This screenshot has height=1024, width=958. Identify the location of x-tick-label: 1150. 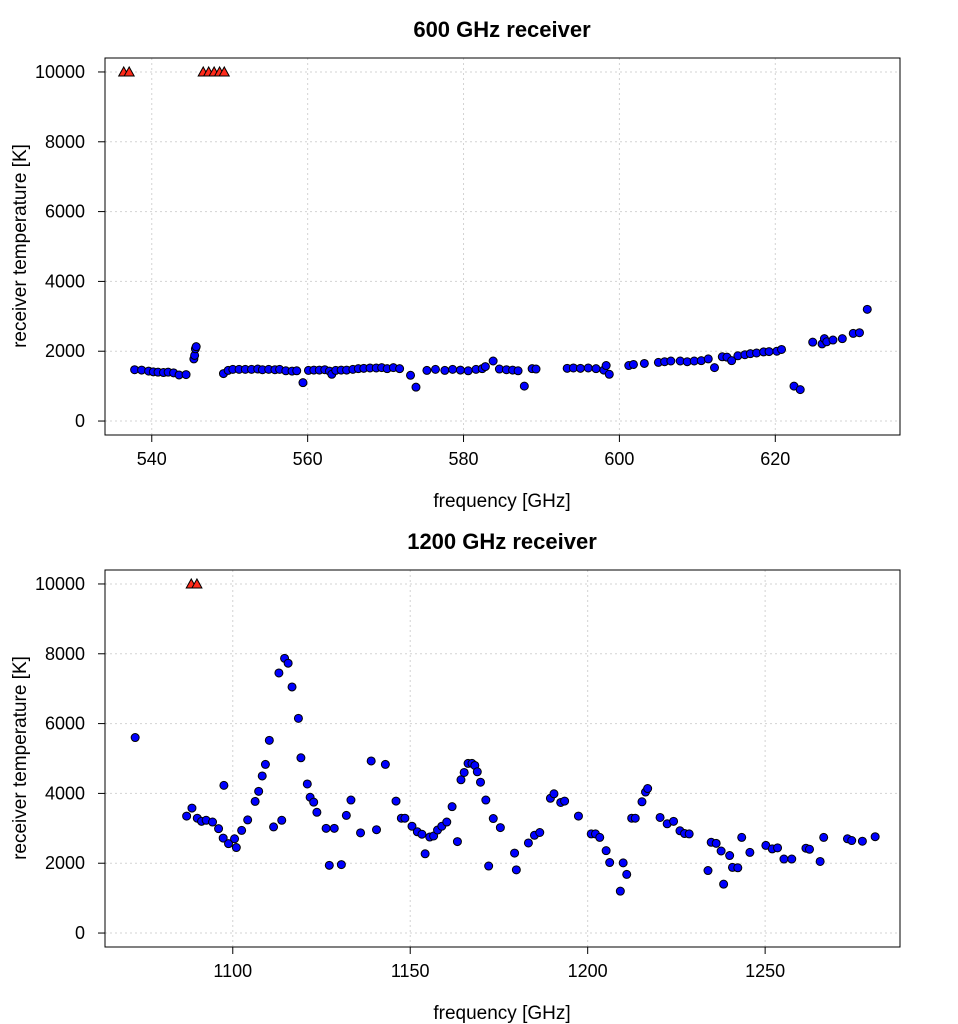
(410, 971).